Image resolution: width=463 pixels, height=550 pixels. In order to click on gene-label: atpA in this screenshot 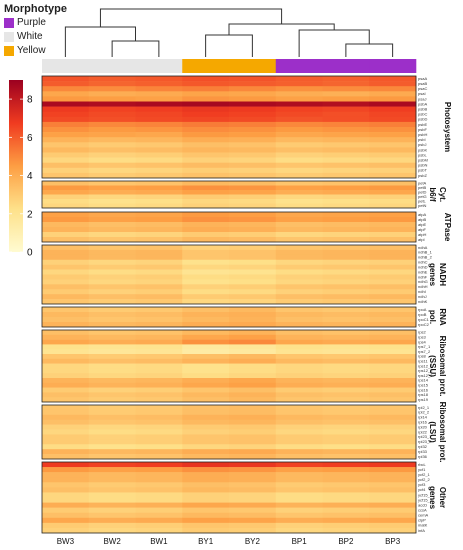, I will do `click(422, 214)`.